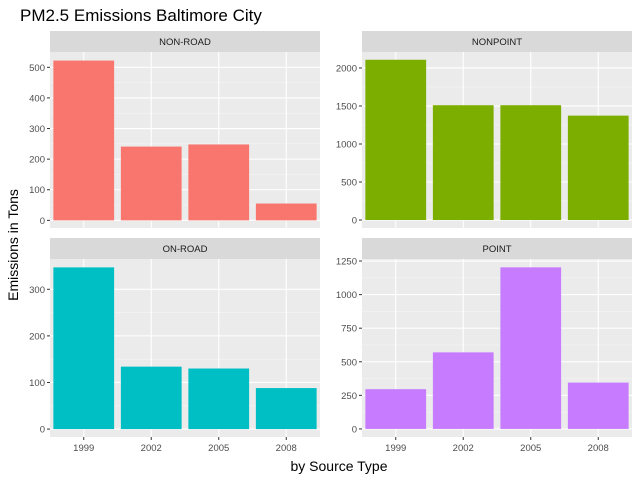 Image resolution: width=640 pixels, height=480 pixels. What do you see at coordinates (219, 399) in the screenshot?
I see `bar-on-road-2005` at bounding box center [219, 399].